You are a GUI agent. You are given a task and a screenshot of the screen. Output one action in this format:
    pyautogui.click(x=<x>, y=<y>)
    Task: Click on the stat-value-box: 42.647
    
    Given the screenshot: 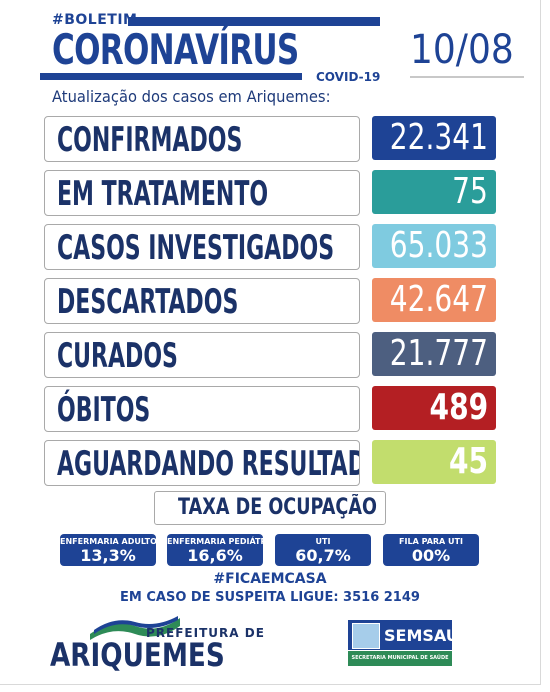 What is the action you would take?
    pyautogui.click(x=434, y=300)
    